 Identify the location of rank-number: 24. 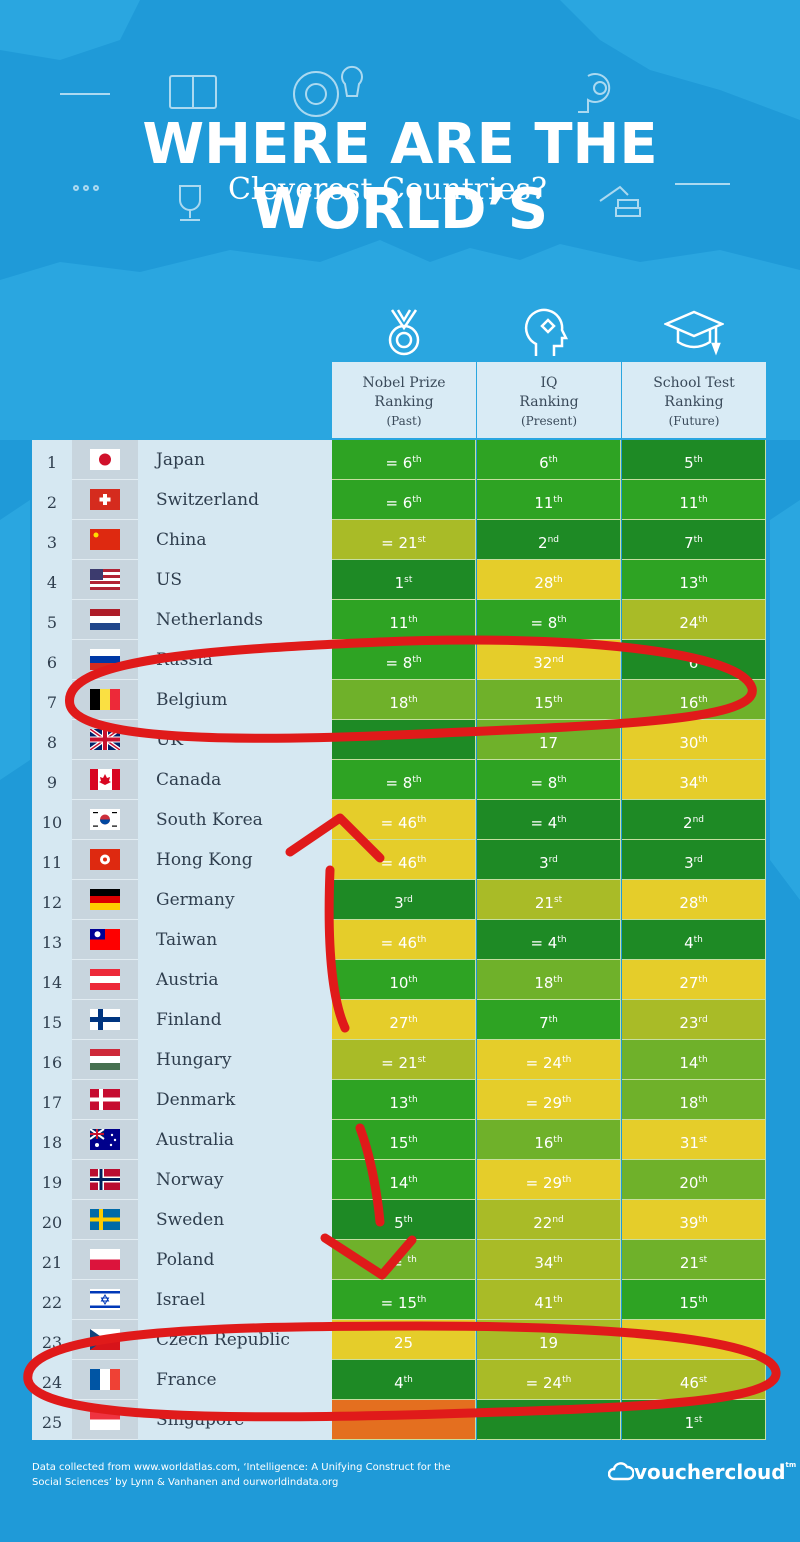
(52, 1380).